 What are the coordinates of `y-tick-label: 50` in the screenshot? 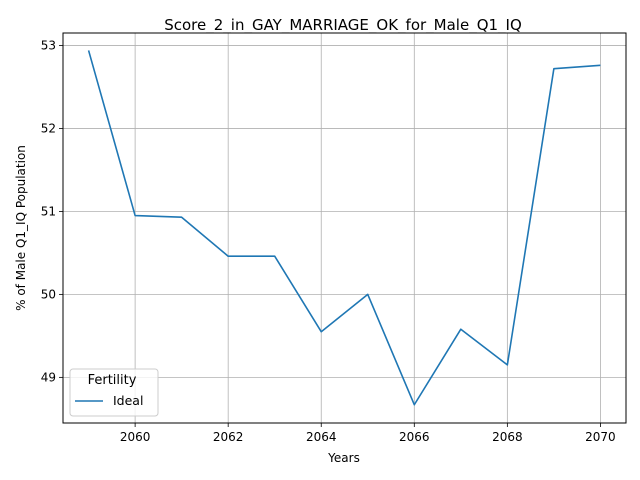 It's located at (48, 294).